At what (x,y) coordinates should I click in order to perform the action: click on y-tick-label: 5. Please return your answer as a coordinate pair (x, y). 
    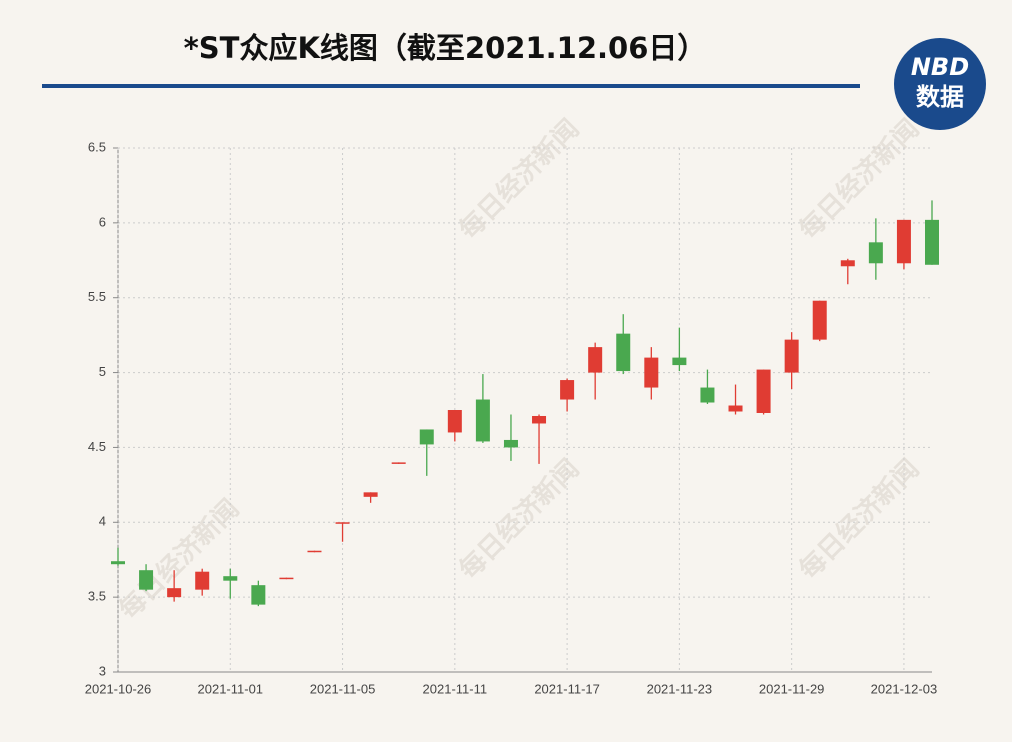
    Looking at the image, I should click on (102, 371).